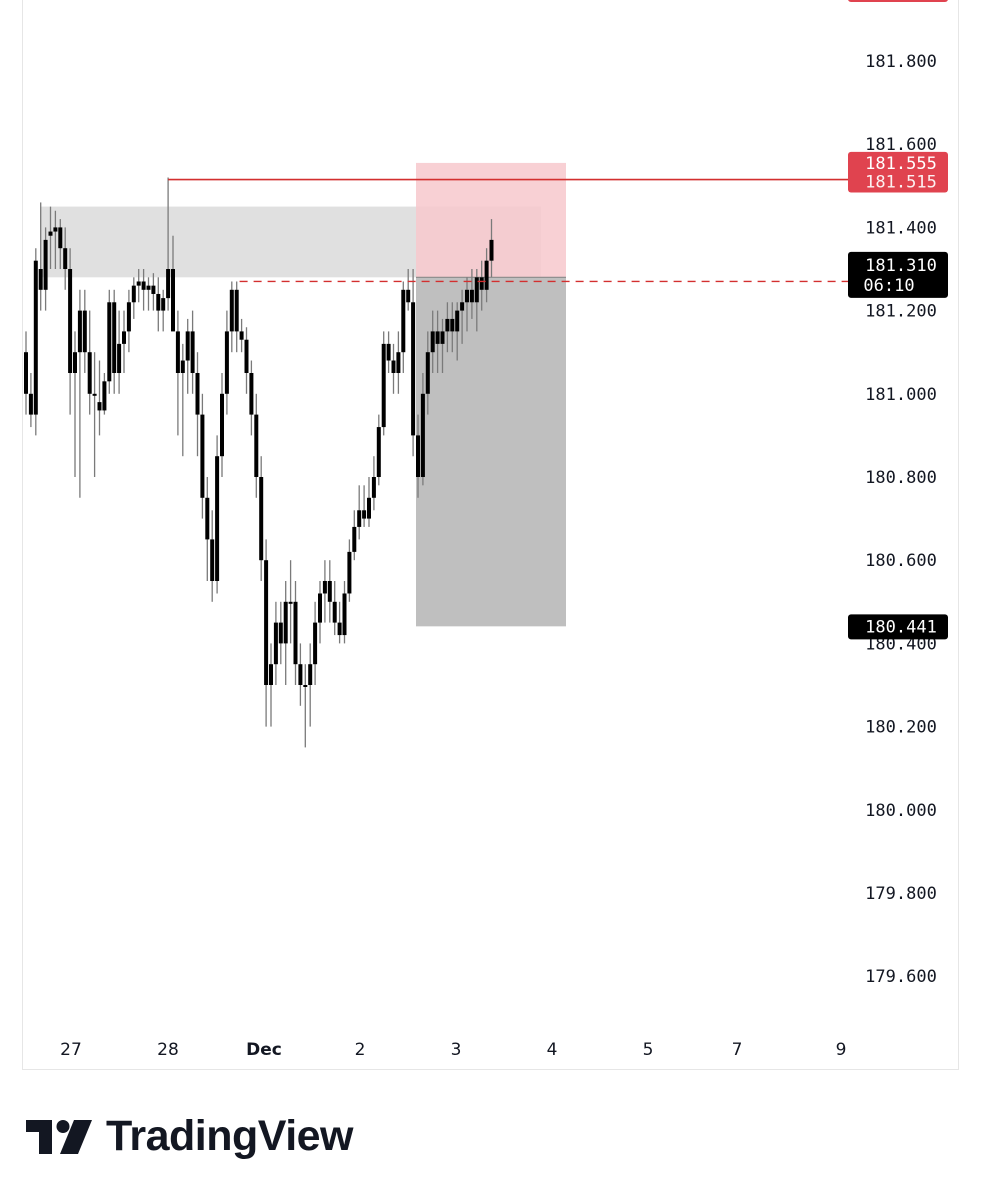  Describe the element at coordinates (901, 627) in the screenshot. I see `target-price-label: 180.441` at that location.